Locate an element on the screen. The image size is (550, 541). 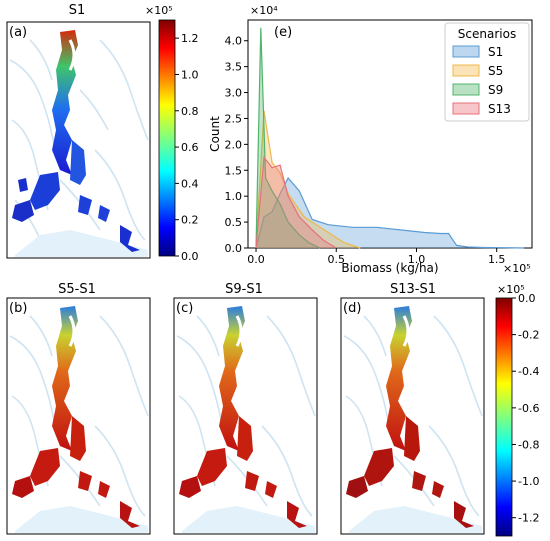
y-tick-label: 1.0 is located at coordinates (234, 196).